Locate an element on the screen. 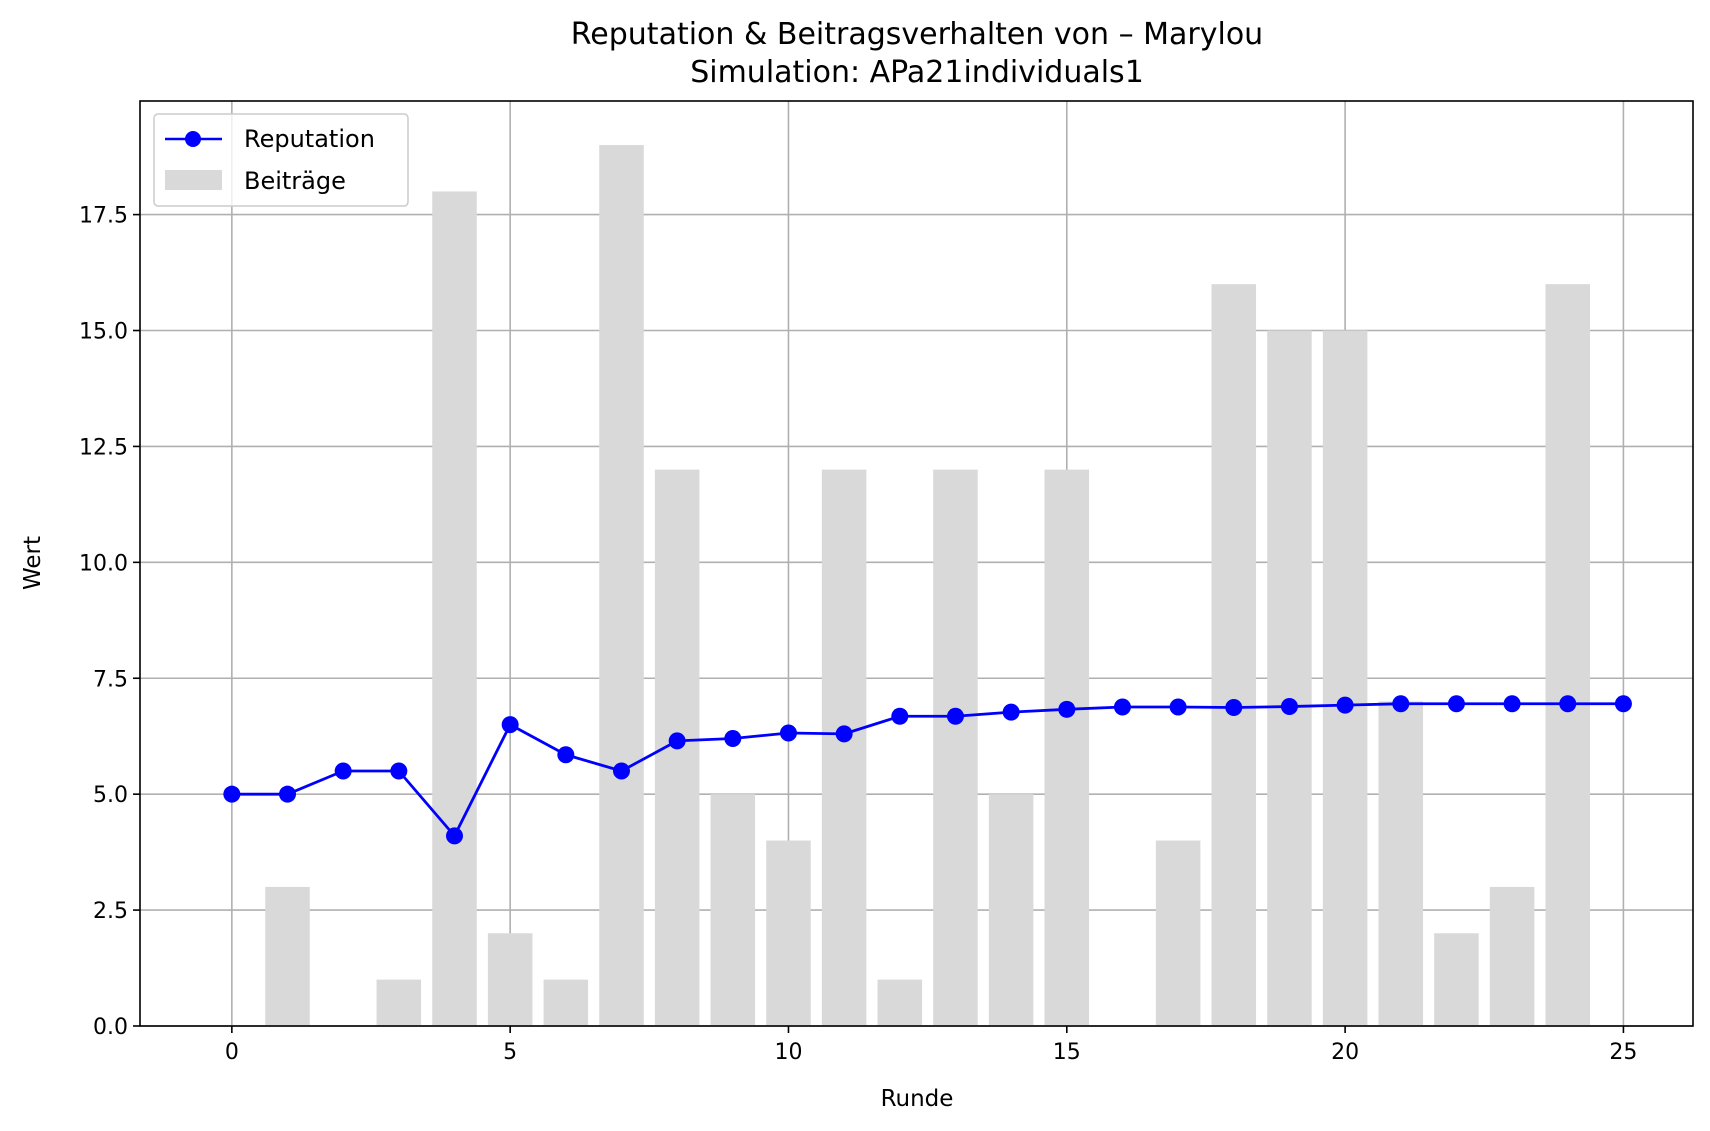 The height and width of the screenshot is (1131, 1710). y-tick-label: 17.5 is located at coordinates (103, 216).